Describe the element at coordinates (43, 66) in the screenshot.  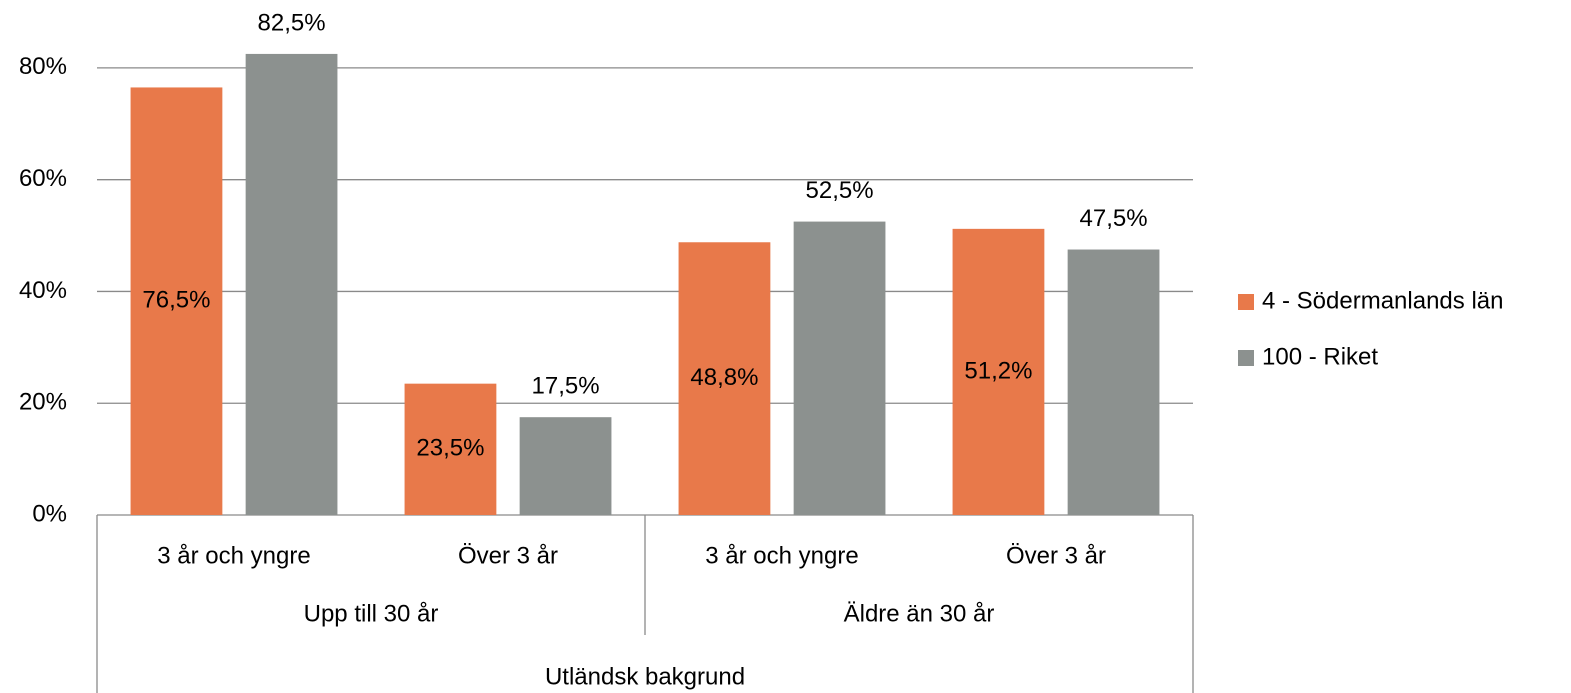
I see `y-tick-label: 80%` at that location.